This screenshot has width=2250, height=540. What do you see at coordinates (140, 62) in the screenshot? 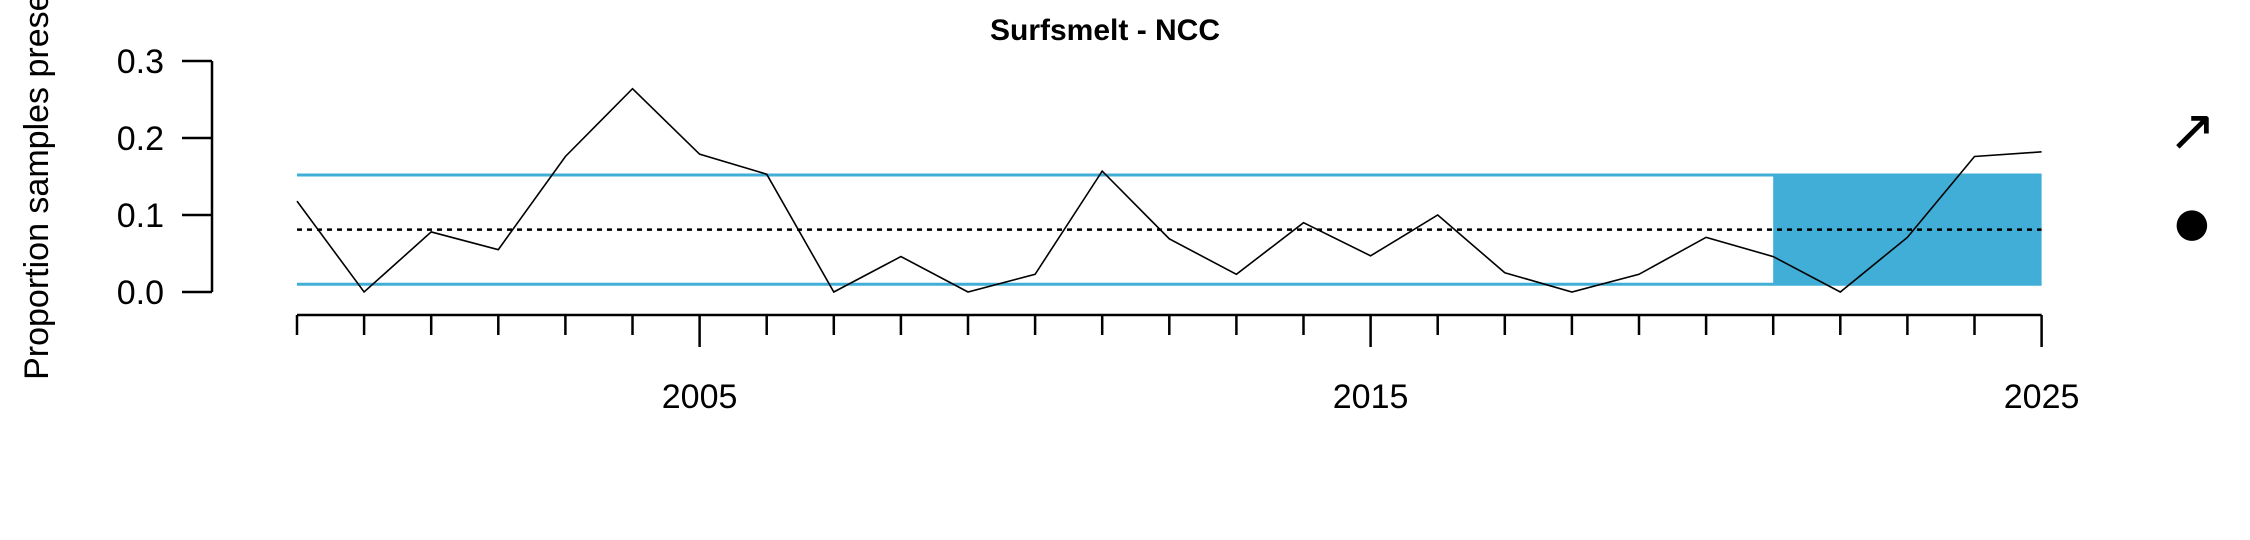
I see `y-tick-label: 0.3` at bounding box center [140, 62].